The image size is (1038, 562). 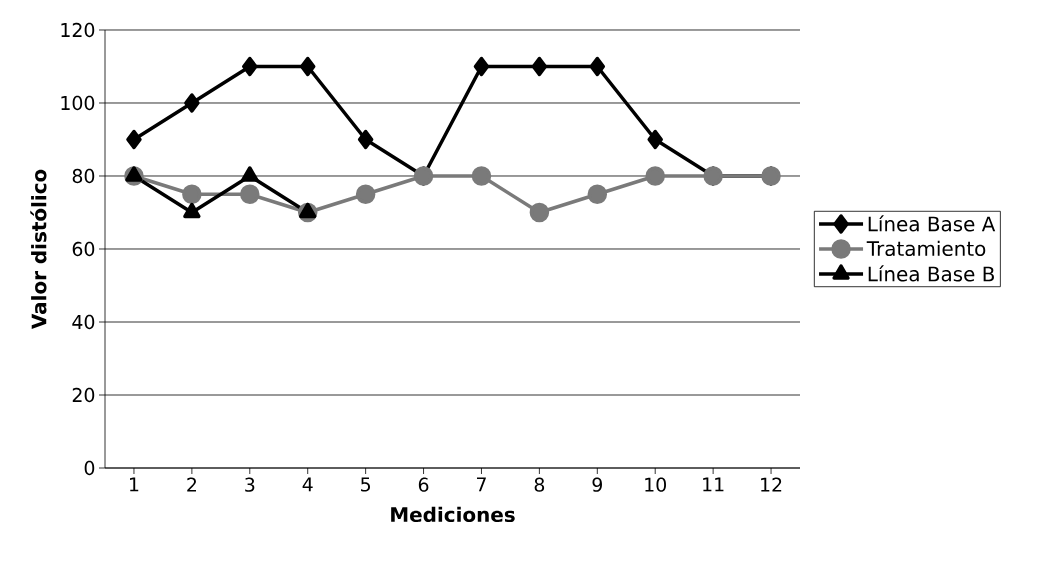 I want to click on x-tick-label: 6, so click(x=423, y=484).